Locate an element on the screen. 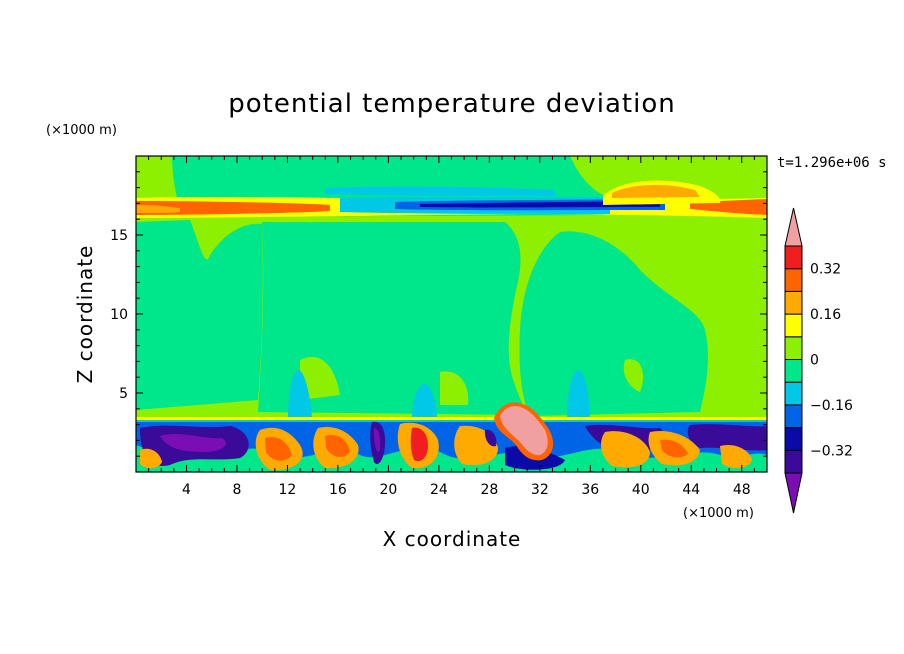 Image resolution: width=904 pixels, height=654 pixels. x-tick-label: 16 is located at coordinates (338, 490).